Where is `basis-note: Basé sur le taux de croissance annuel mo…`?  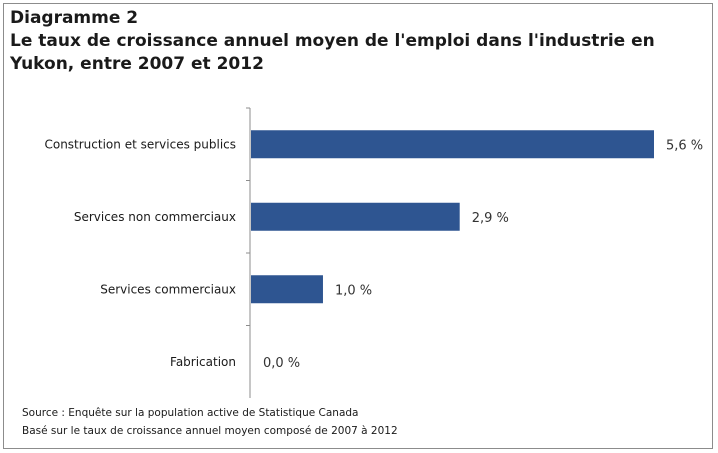 basis-note: Basé sur le taux de croissance annuel mo… is located at coordinates (210, 431).